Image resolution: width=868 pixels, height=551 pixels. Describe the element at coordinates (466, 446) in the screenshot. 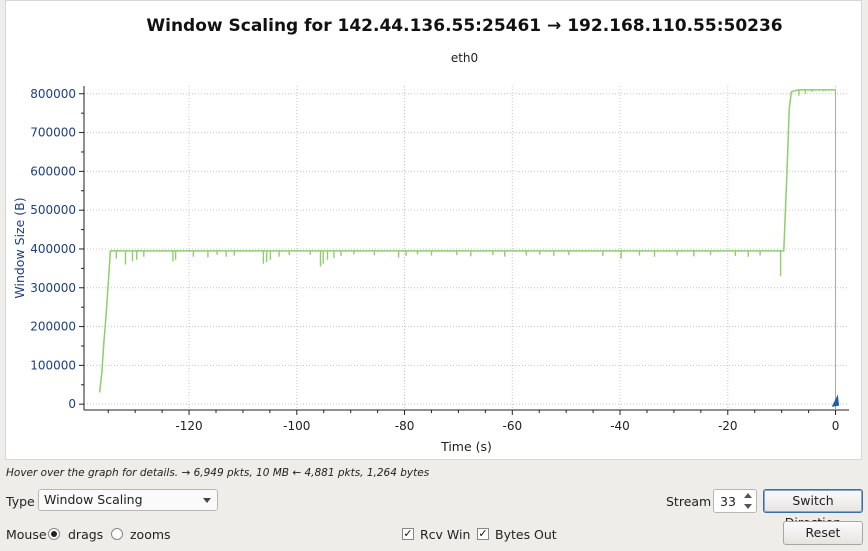

I see `x-axis-label: Time (s)` at that location.